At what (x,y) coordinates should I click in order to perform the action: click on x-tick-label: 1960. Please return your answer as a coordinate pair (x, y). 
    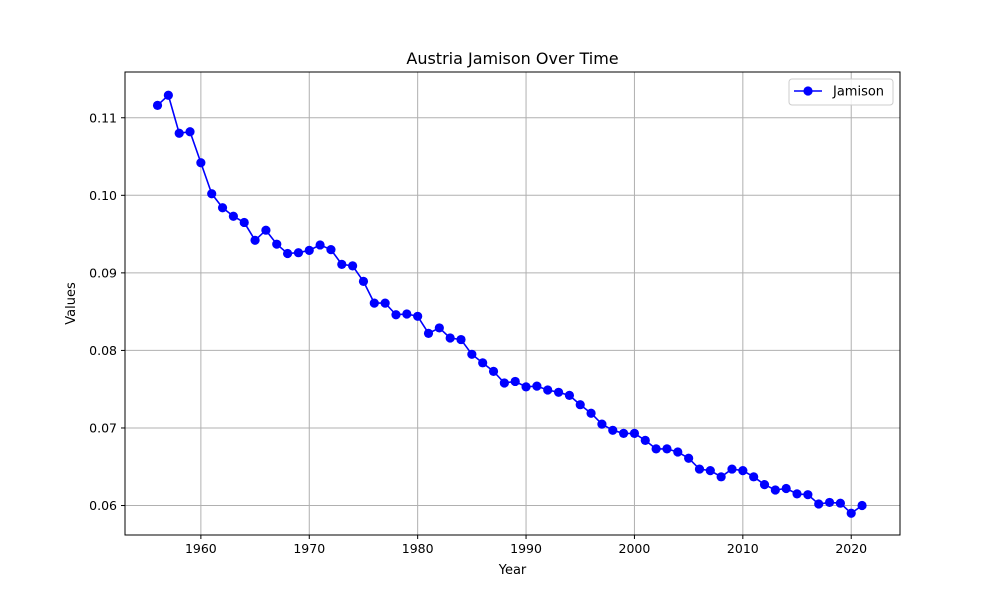
    Looking at the image, I should click on (201, 548).